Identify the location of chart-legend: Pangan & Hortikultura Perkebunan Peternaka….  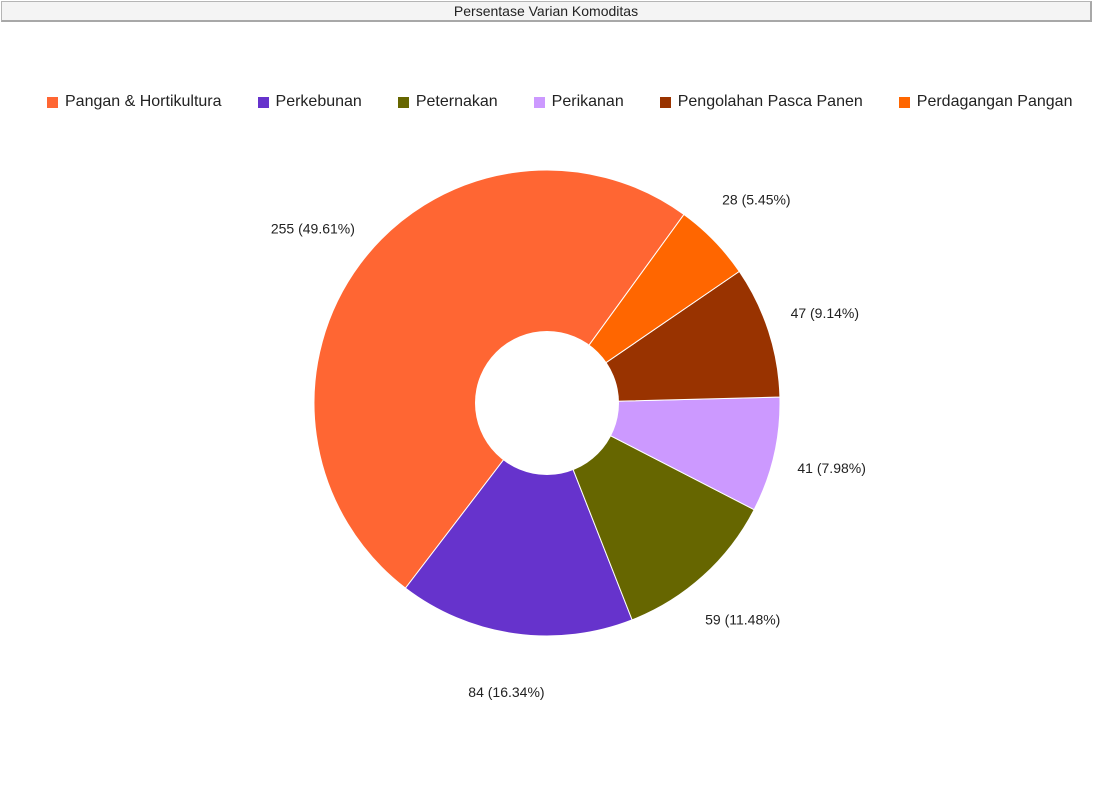
(559, 102).